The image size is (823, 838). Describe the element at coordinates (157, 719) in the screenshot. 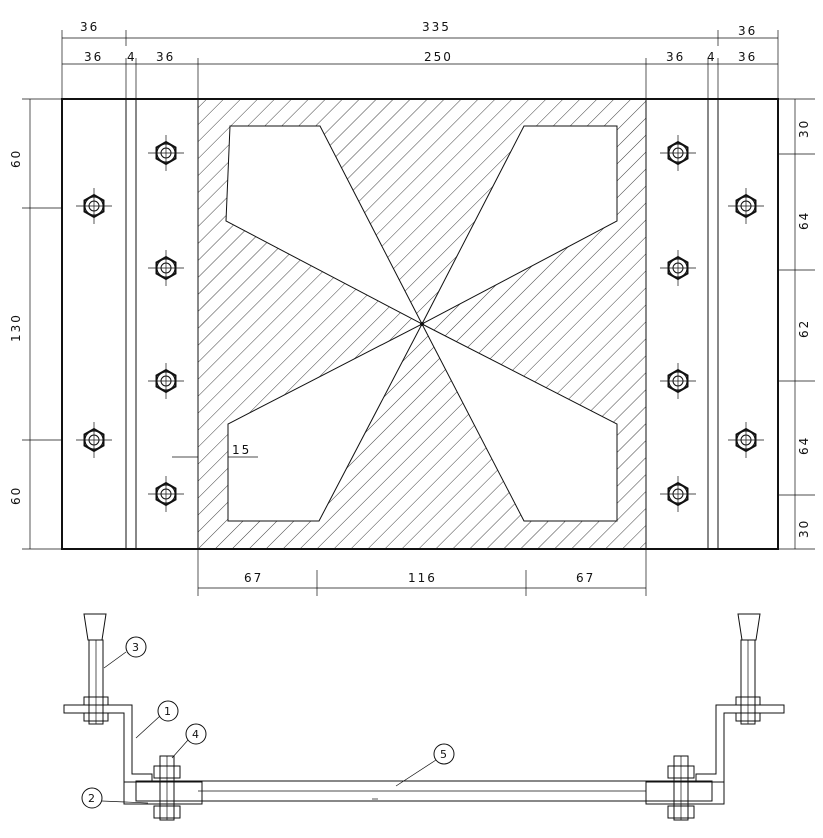

I see `callout-1: 1` at that location.